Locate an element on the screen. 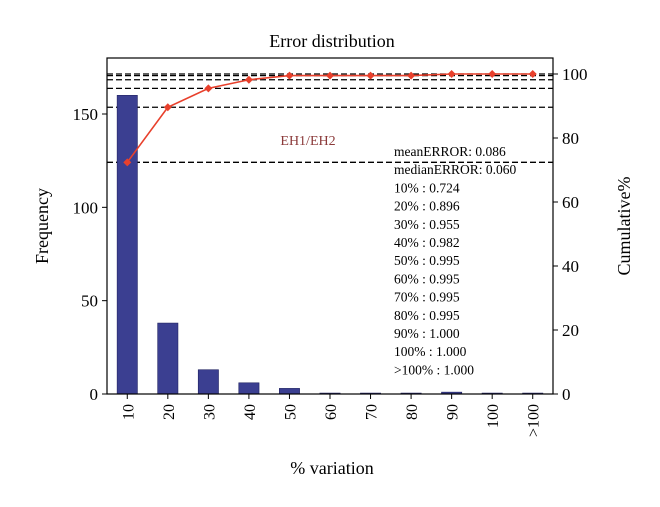 The width and height of the screenshot is (660, 507). y2-tick-label-60: 60 is located at coordinates (570, 202).